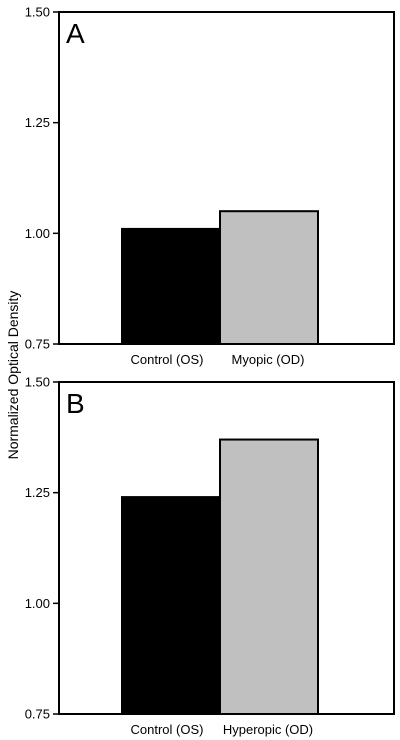 Image resolution: width=400 pixels, height=740 pixels. I want to click on panel-a-letter: A, so click(75, 33).